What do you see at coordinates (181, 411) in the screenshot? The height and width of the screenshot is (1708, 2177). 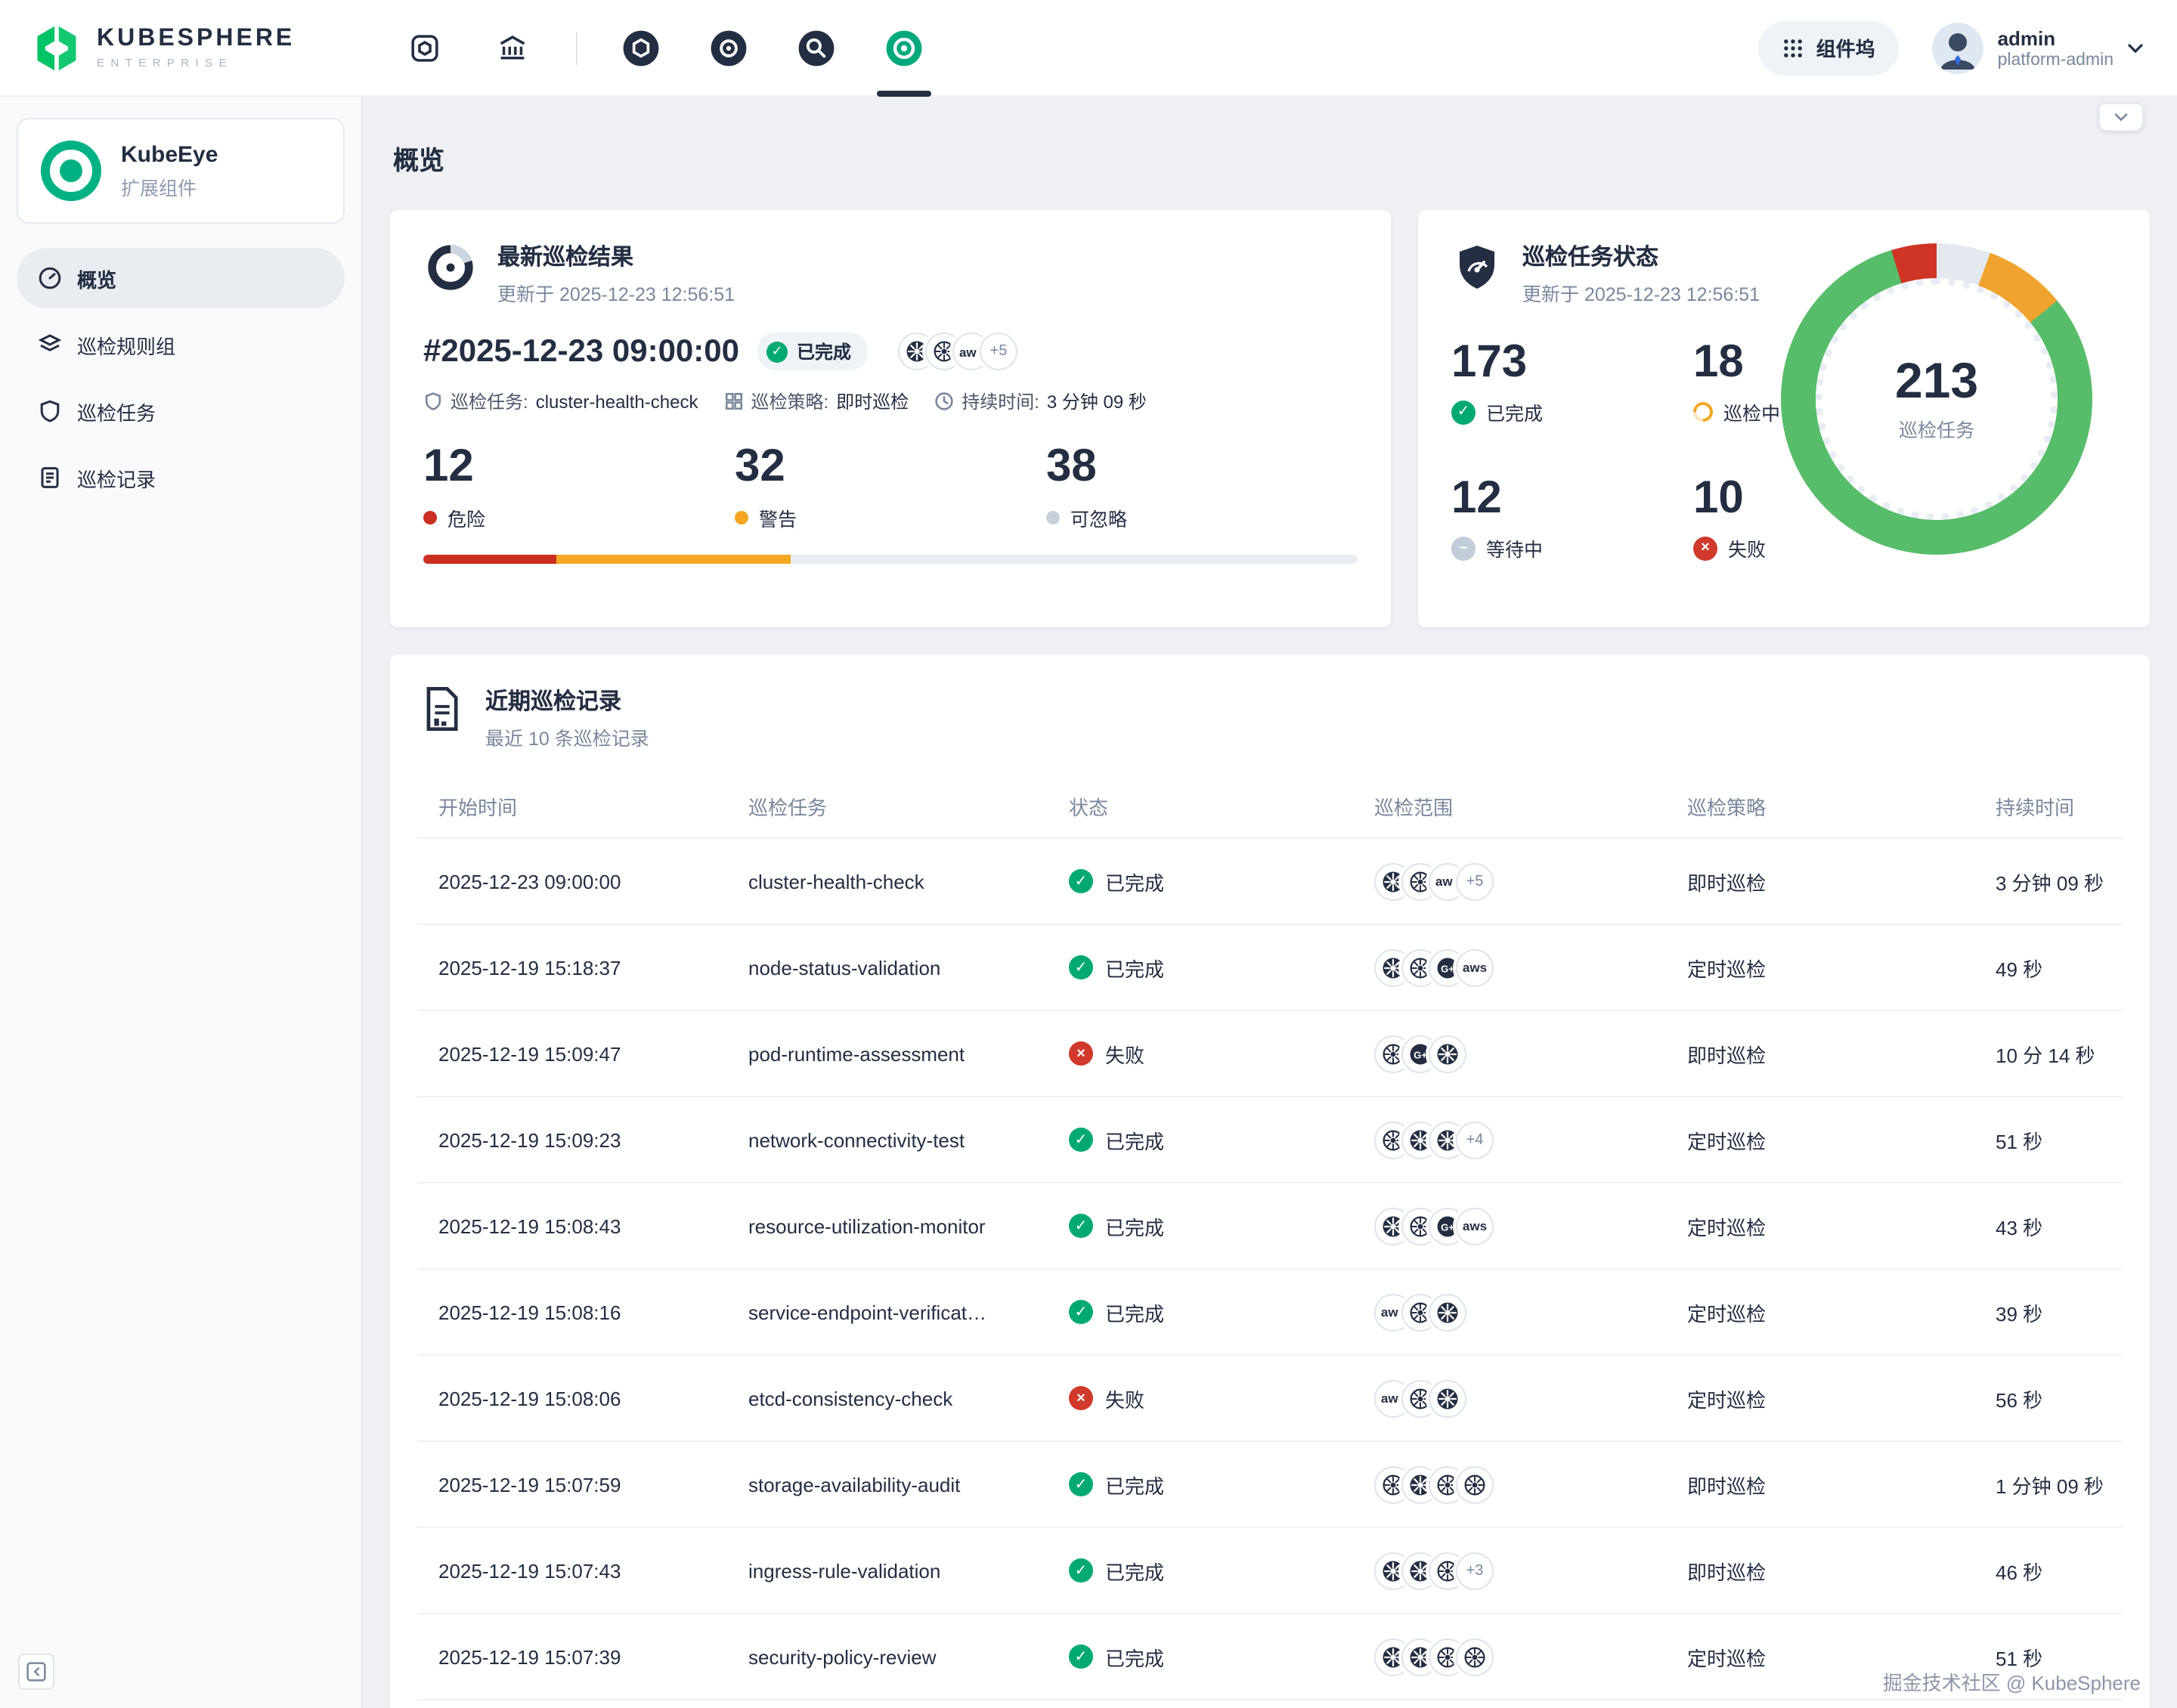 I see `sidebar-item-tasks: 巡检任务` at bounding box center [181, 411].